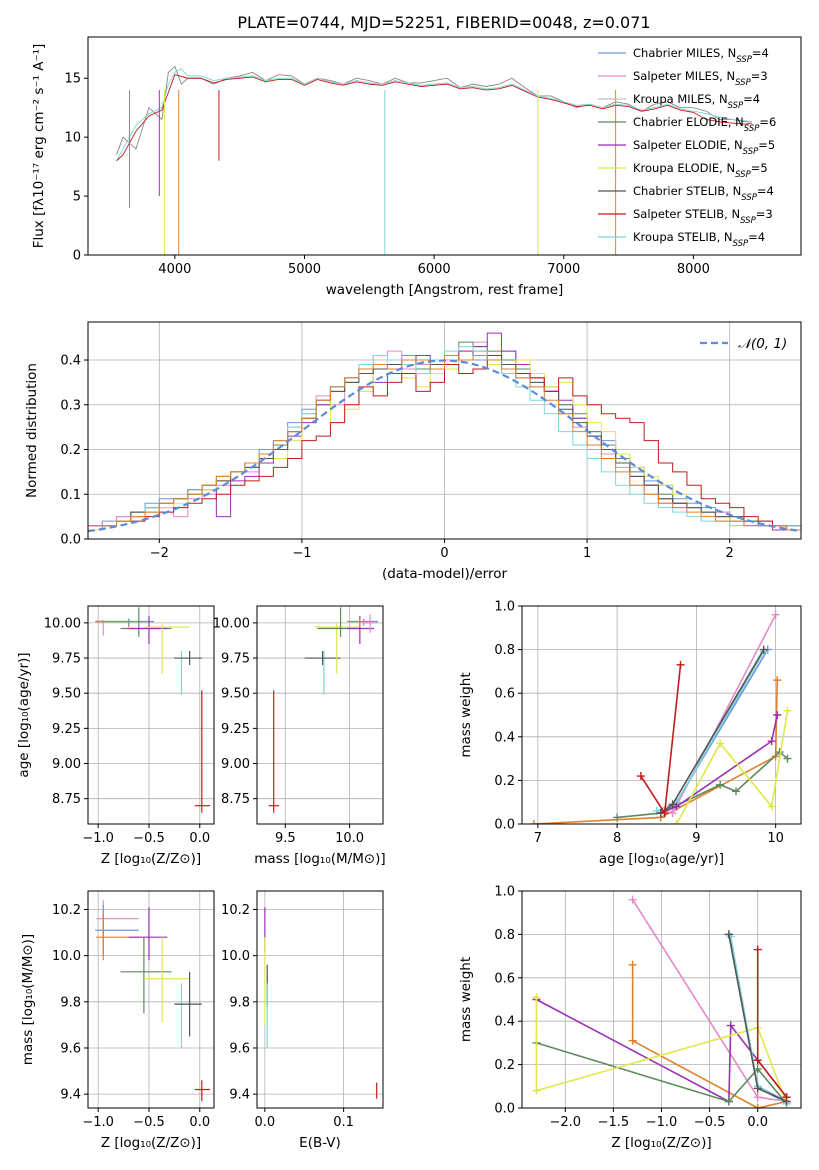 The height and width of the screenshot is (1170, 819). Describe the element at coordinates (149, 838) in the screenshot. I see `x-tick-label: −0.5` at that location.